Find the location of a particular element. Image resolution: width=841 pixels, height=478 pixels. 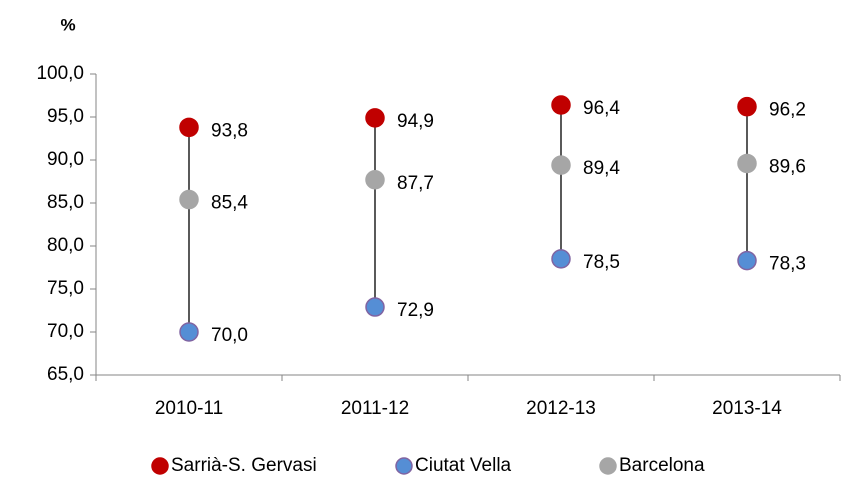

data-label: 85,4 is located at coordinates (229, 203).